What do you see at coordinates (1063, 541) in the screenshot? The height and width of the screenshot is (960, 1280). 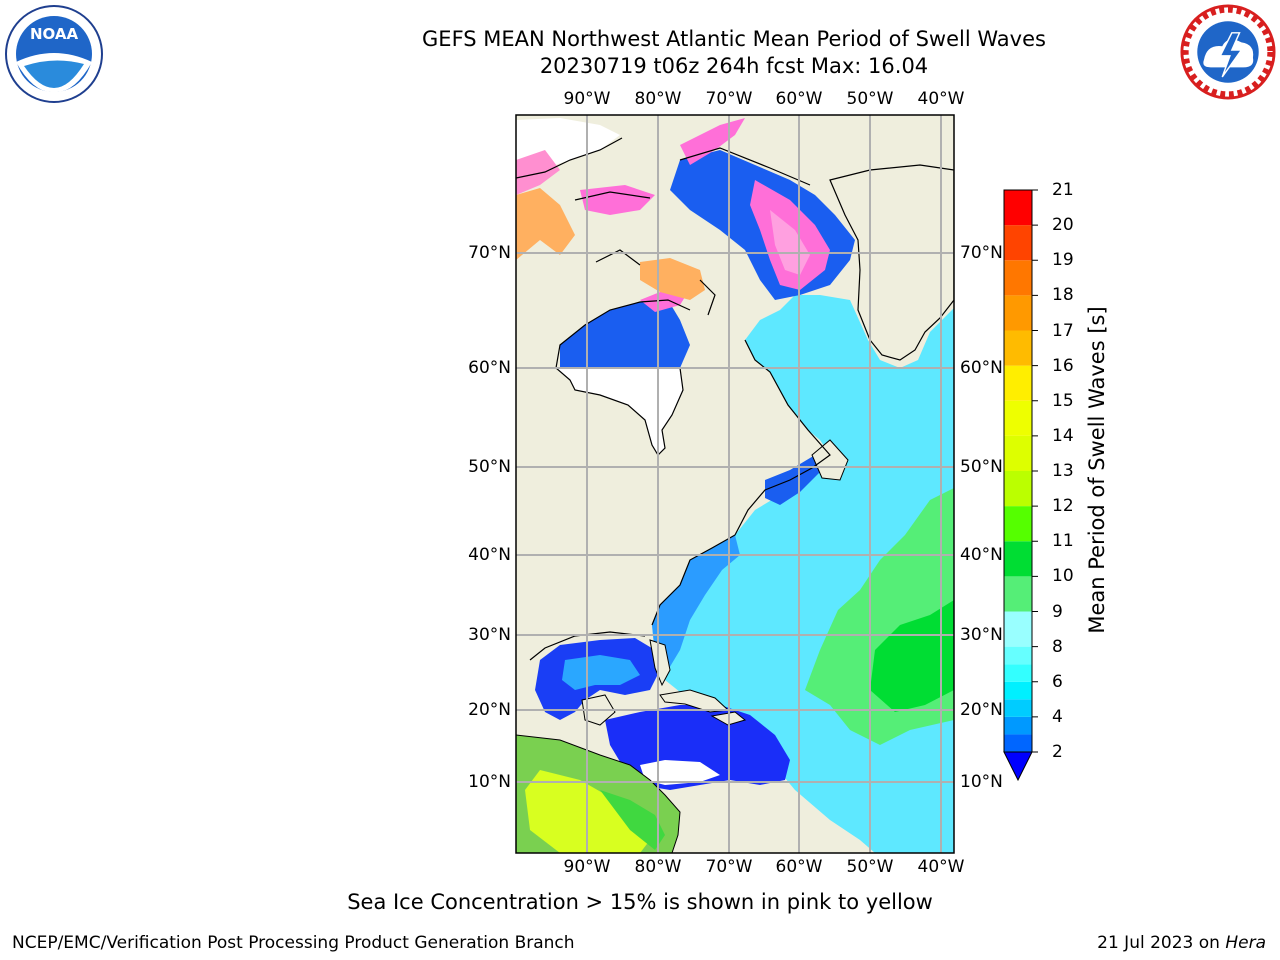 I see `colorbar-tick-label: 11` at bounding box center [1063, 541].